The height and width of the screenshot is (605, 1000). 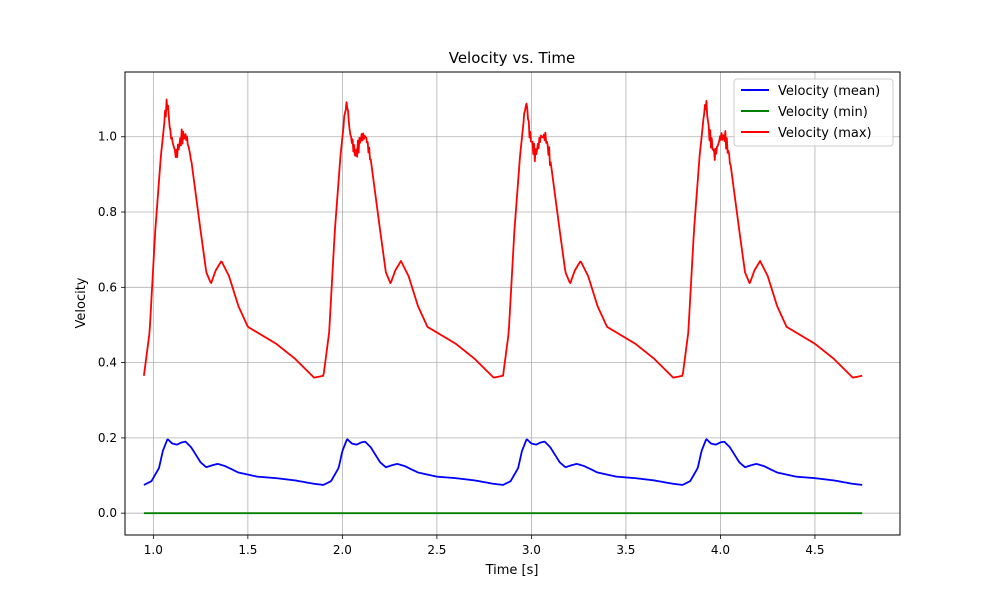 What do you see at coordinates (531, 550) in the screenshot?
I see `x-tick-label: 3.0` at bounding box center [531, 550].